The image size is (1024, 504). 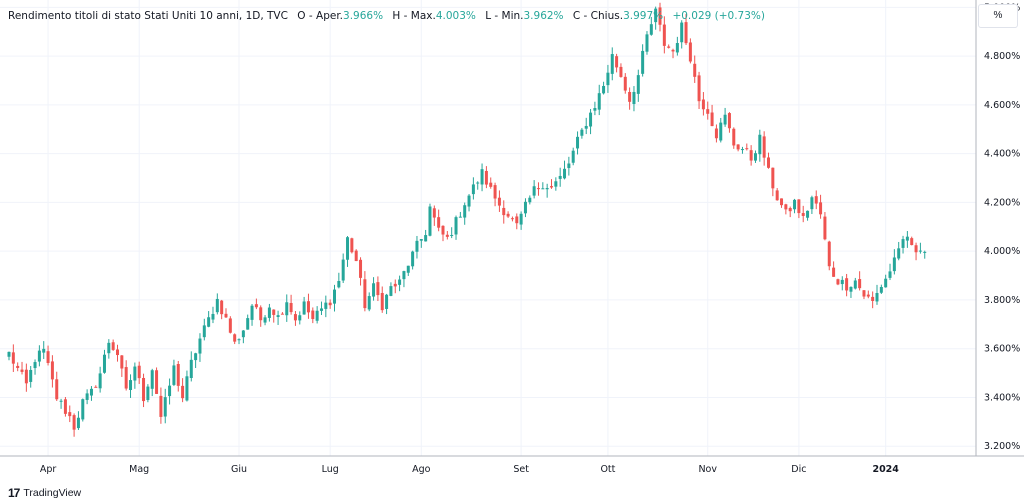 What do you see at coordinates (363, 16) in the screenshot?
I see `open-value: 3.966%` at bounding box center [363, 16].